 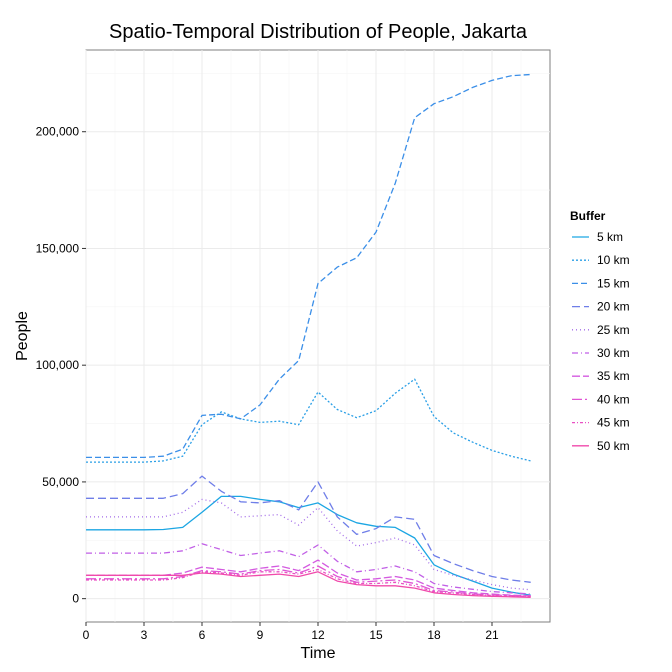 I want to click on y-axis-ticks: 0 50,000 100,000 150,000 200,000, so click(x=61, y=365).